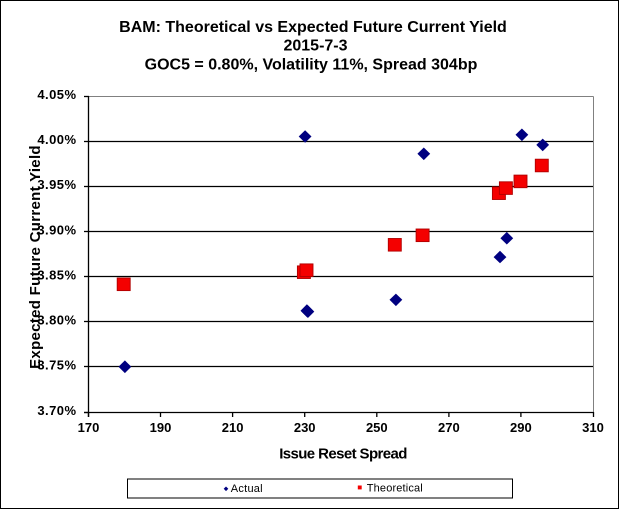 The width and height of the screenshot is (619, 509). I want to click on svg-text: 170, so click(89, 427).